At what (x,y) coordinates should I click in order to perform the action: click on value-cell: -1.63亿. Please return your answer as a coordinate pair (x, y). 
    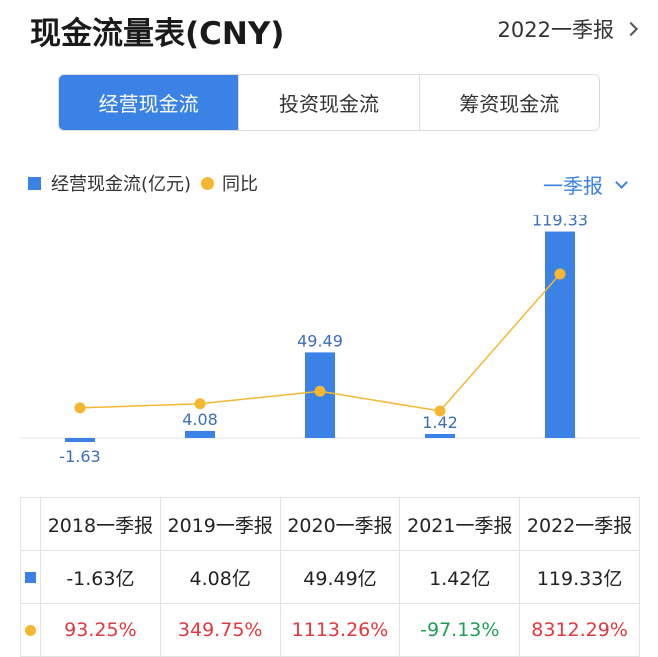
    Looking at the image, I should click on (100, 577).